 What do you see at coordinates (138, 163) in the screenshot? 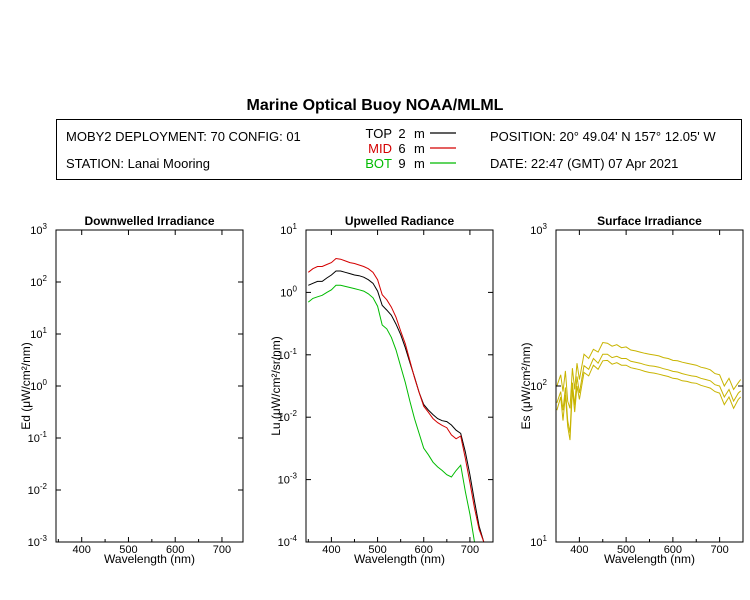
I see `station-label: STATION: Lanai Mooring` at bounding box center [138, 163].